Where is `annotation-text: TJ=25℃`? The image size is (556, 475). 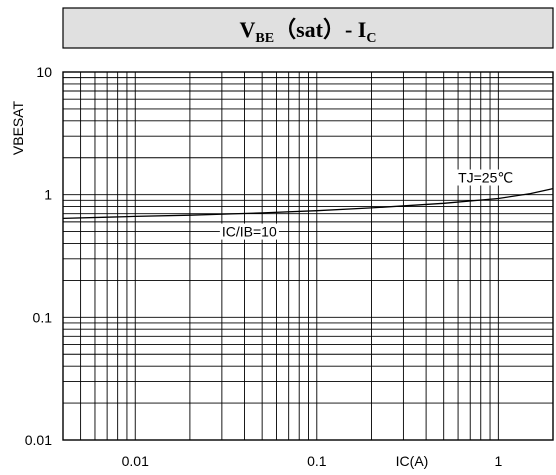
annotation-text: TJ=25℃ is located at coordinates (485, 178).